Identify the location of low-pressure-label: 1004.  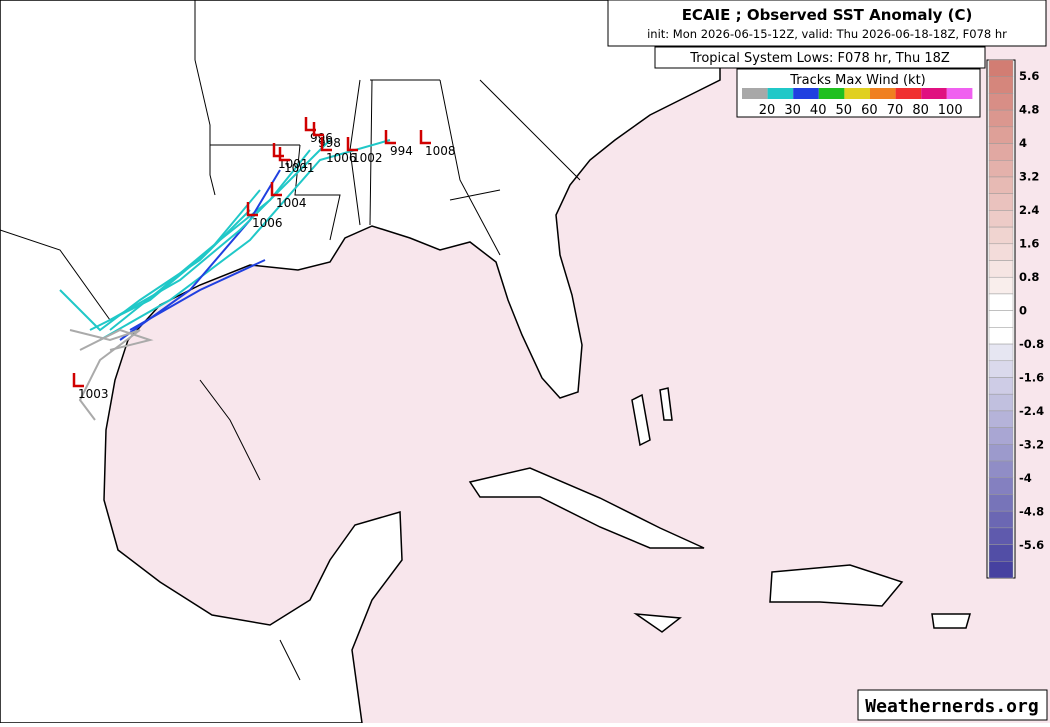
(291, 203).